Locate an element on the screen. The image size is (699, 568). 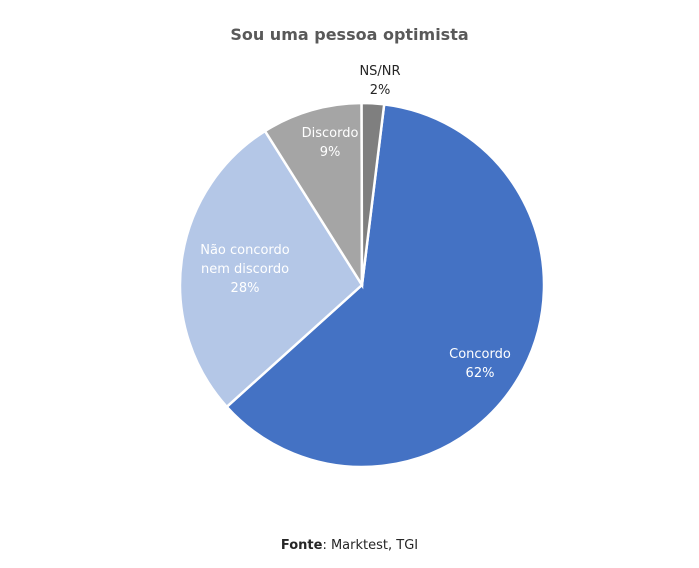
label-ns-nr-name: NS/NR is located at coordinates (380, 71).